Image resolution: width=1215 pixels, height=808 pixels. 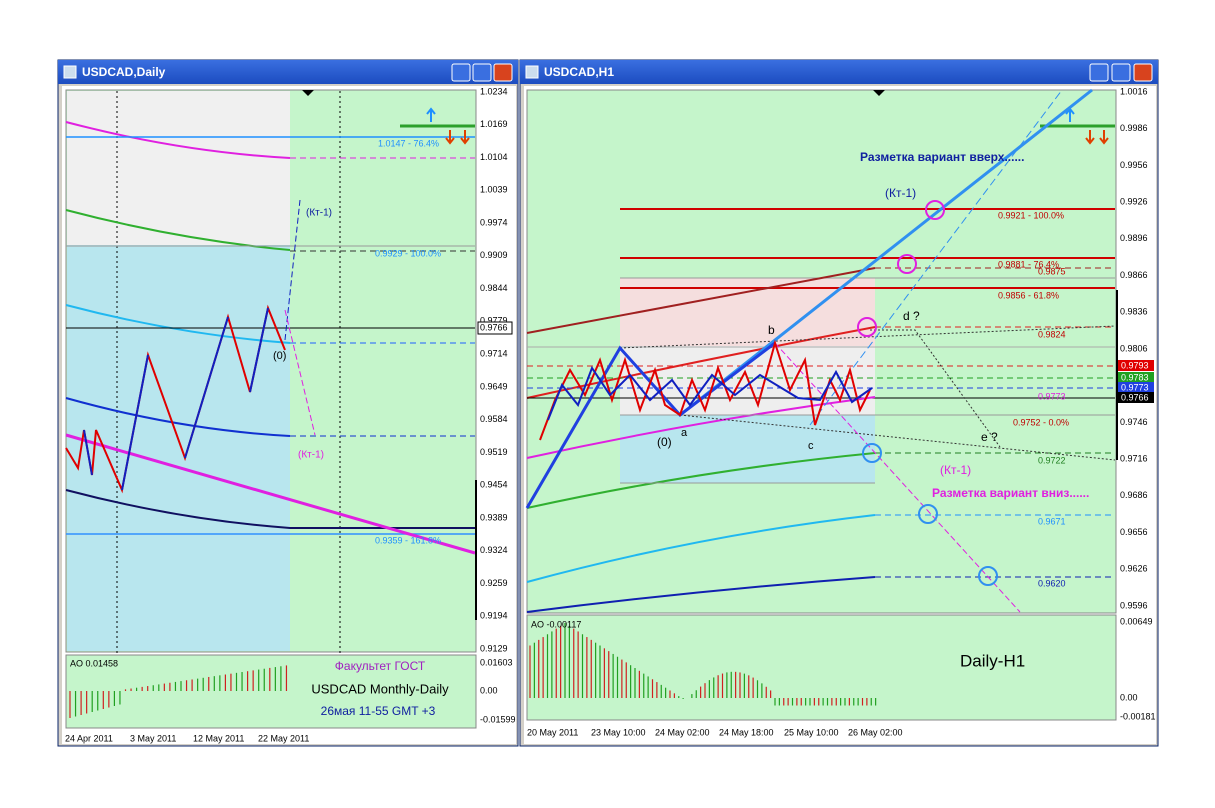 I want to click on note: USDCAD Monthly-Daily, so click(x=380, y=688).